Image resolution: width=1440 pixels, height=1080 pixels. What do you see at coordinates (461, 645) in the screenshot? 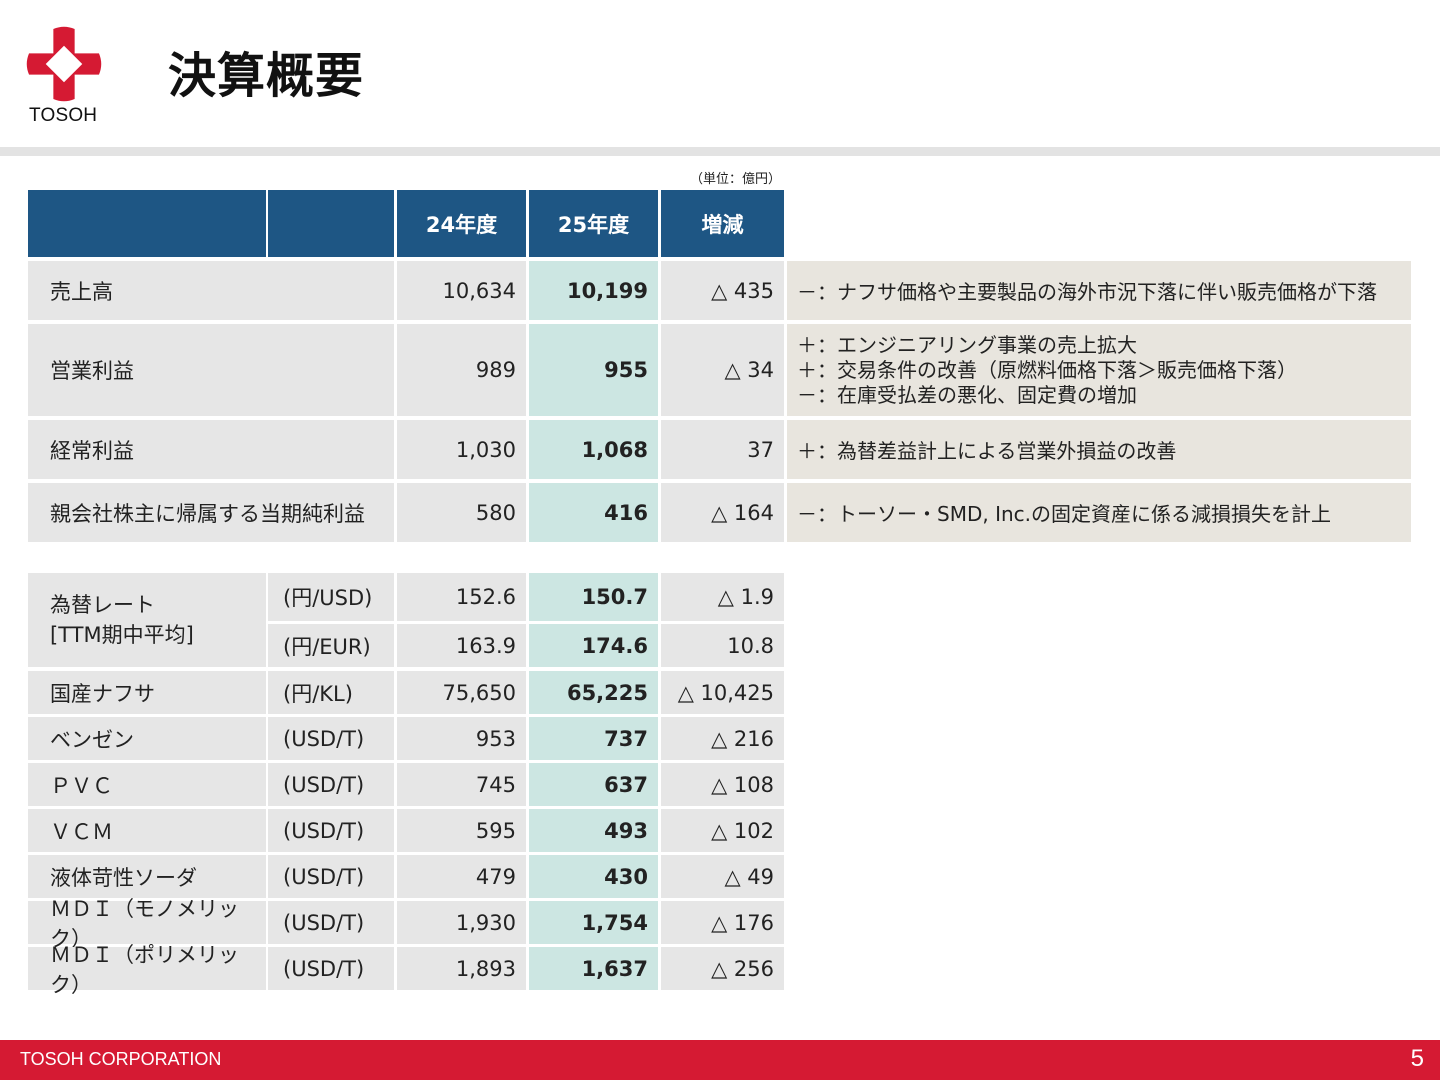
I see `eur-fy24: 163.9` at bounding box center [461, 645].